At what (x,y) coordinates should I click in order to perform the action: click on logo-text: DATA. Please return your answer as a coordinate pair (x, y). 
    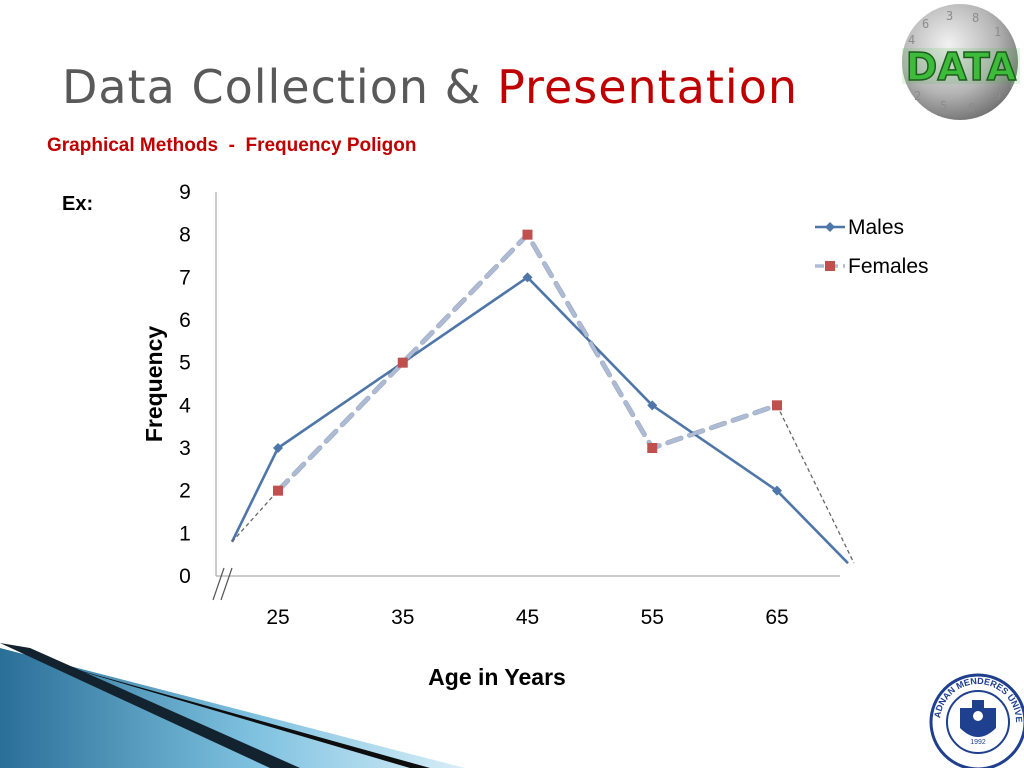
    Looking at the image, I should click on (961, 67).